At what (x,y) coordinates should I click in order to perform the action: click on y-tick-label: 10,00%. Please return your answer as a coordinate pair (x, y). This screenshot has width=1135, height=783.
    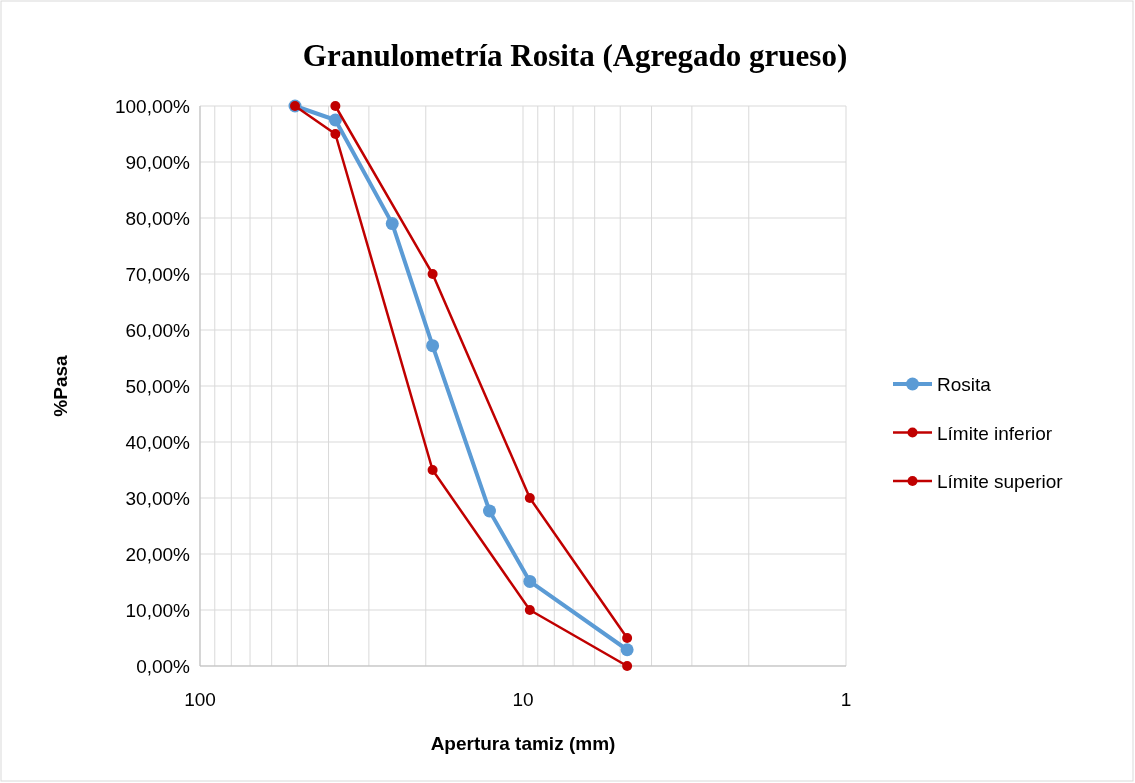
    Looking at the image, I should click on (158, 610).